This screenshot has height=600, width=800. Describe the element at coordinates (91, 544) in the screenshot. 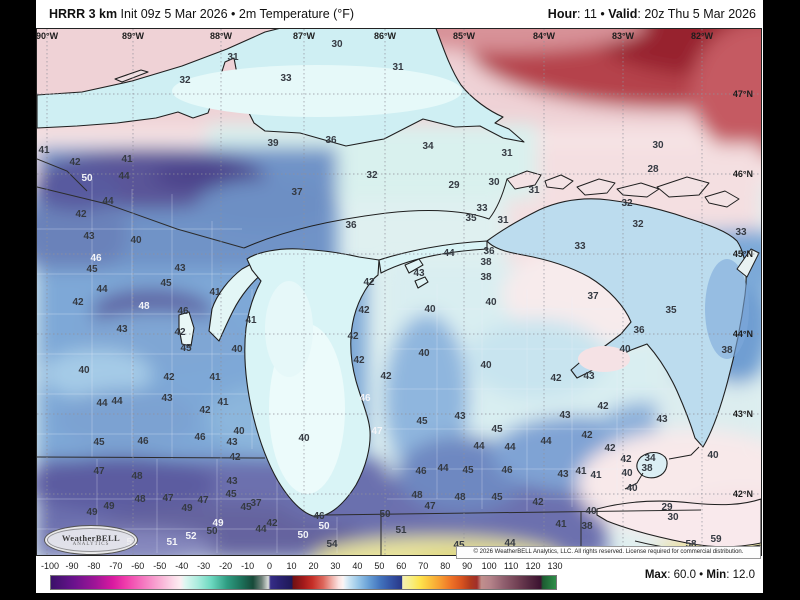

I see `logo-subtext: ANALYTICS` at that location.